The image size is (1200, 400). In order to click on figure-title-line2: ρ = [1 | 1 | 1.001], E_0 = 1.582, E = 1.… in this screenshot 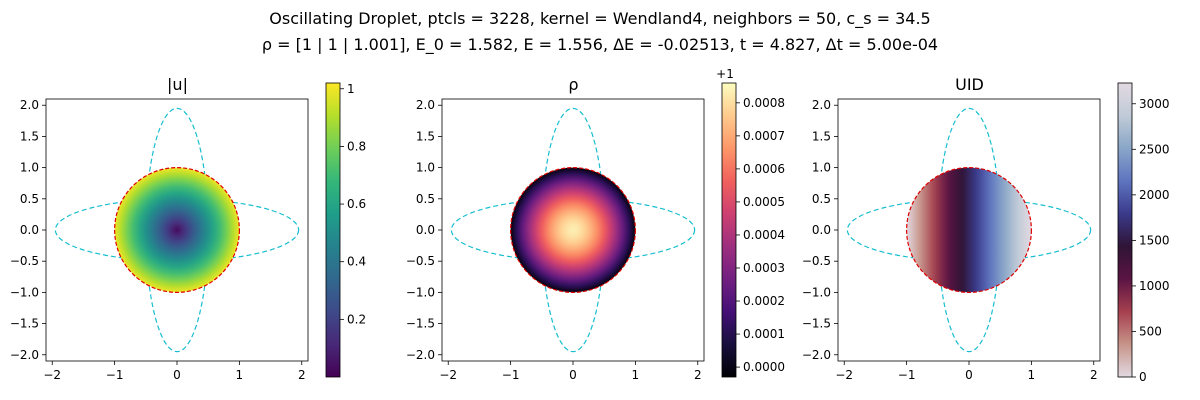, I will do `click(600, 45)`.